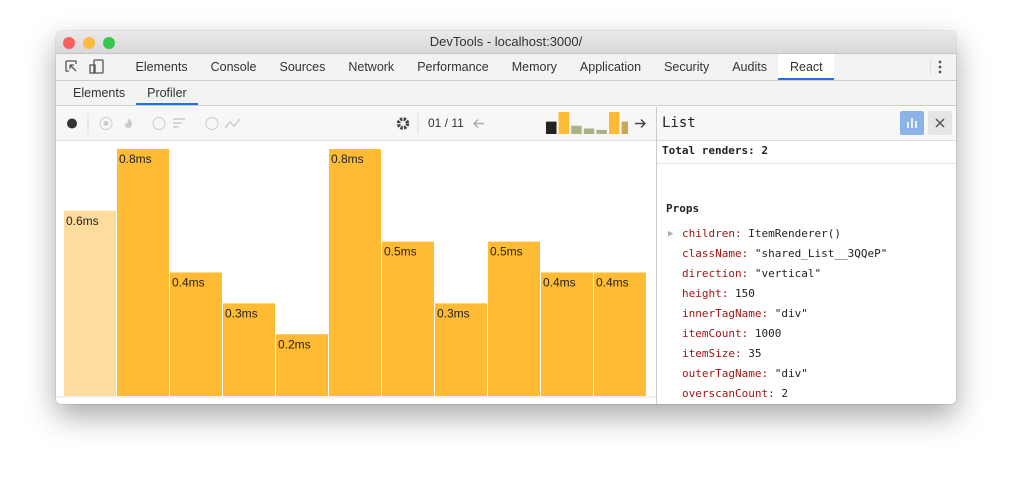  Describe the element at coordinates (708, 150) in the screenshot. I see `total-renders-label: Total renders:` at that location.